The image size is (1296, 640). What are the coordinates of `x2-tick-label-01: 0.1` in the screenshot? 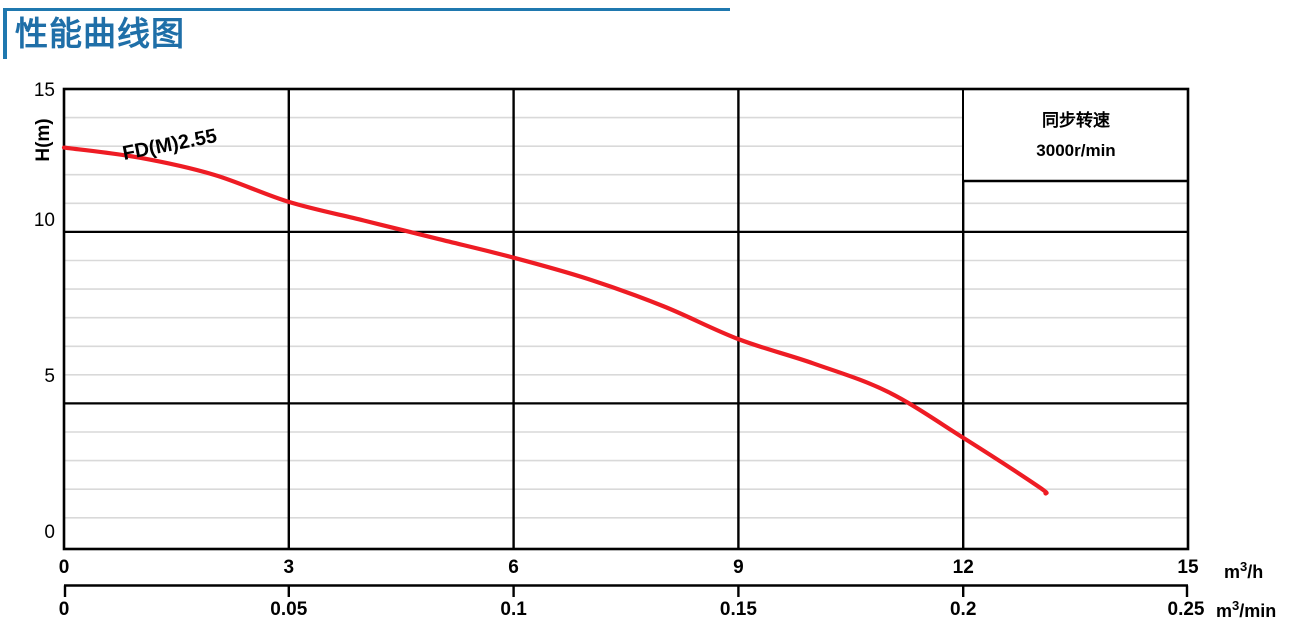 It's located at (513, 609).